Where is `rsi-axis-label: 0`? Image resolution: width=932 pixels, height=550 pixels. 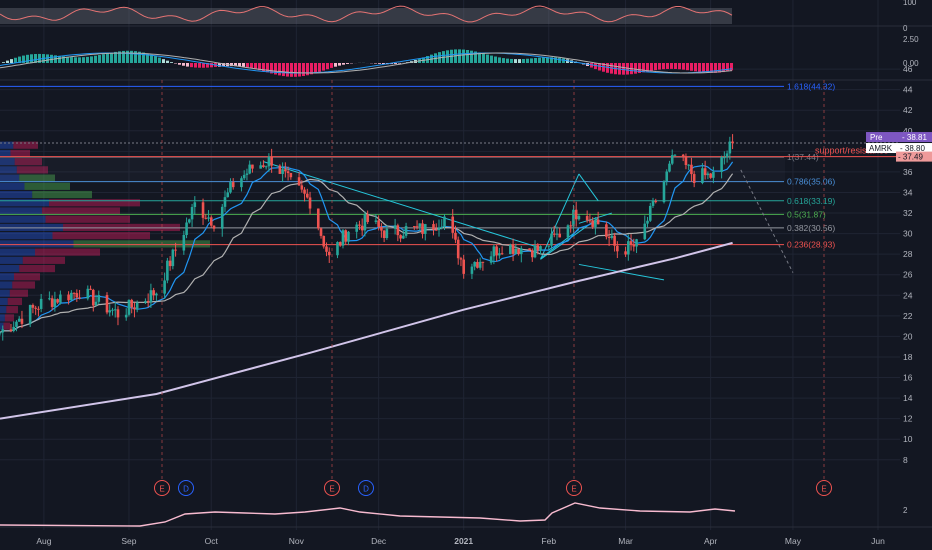 rsi-axis-label: 0 is located at coordinates (905, 28).